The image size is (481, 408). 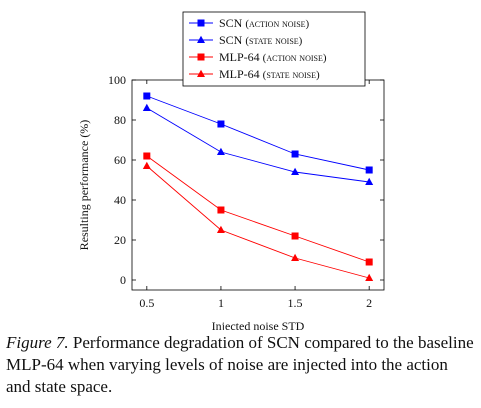 What do you see at coordinates (120, 240) in the screenshot?
I see `y-tick-label: 20` at bounding box center [120, 240].